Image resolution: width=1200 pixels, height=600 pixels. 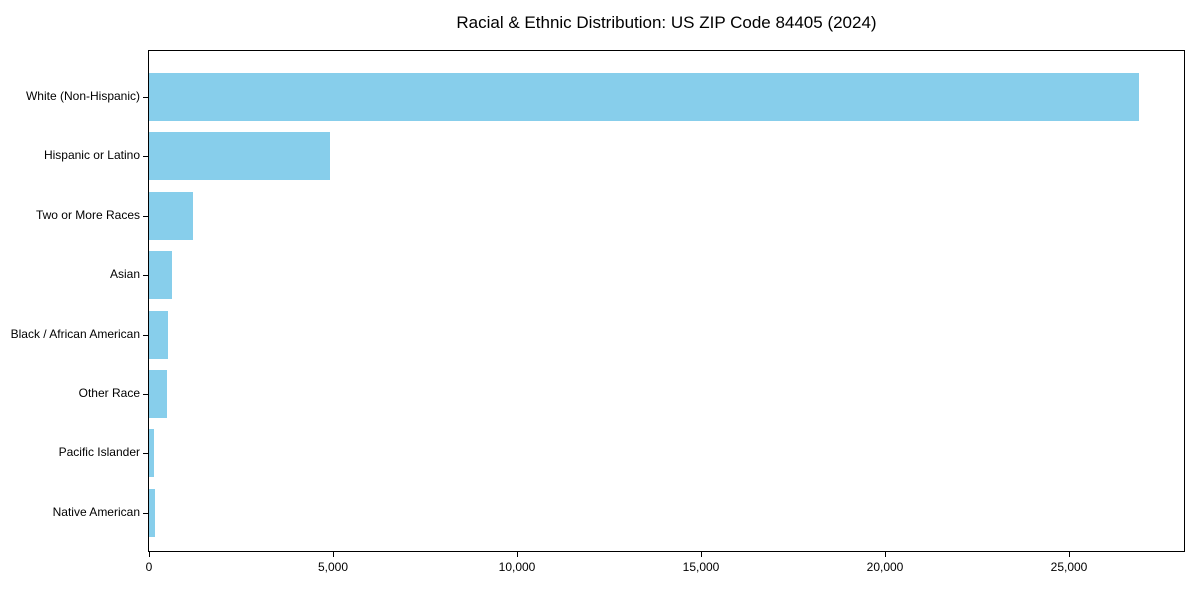 I want to click on y-tick-label: Two or More Races, so click(x=87, y=214).